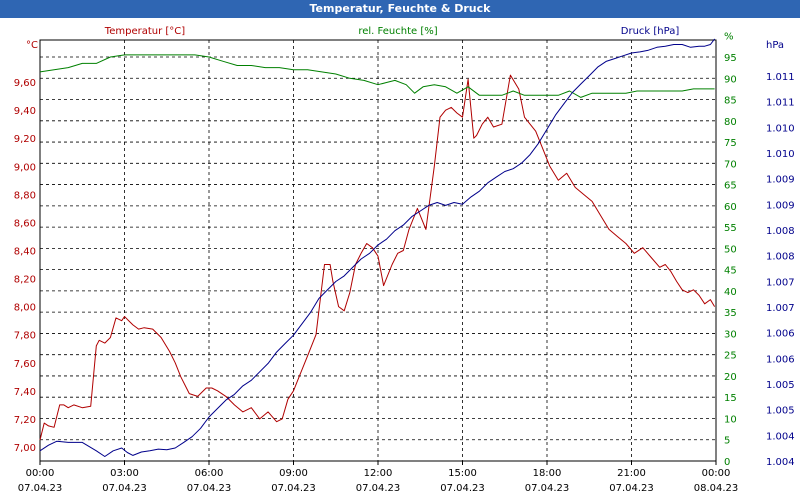 Image resolution: width=800 pixels, height=500 pixels. What do you see at coordinates (25, 167) in the screenshot?
I see `temp-tick-label: 9,00` at bounding box center [25, 167].